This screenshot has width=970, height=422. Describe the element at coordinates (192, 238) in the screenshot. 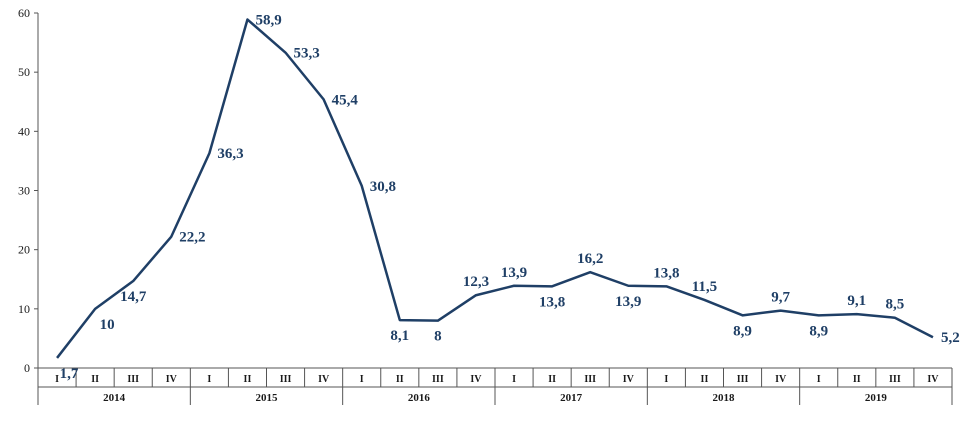

I see `data-label: 22,2` at that location.